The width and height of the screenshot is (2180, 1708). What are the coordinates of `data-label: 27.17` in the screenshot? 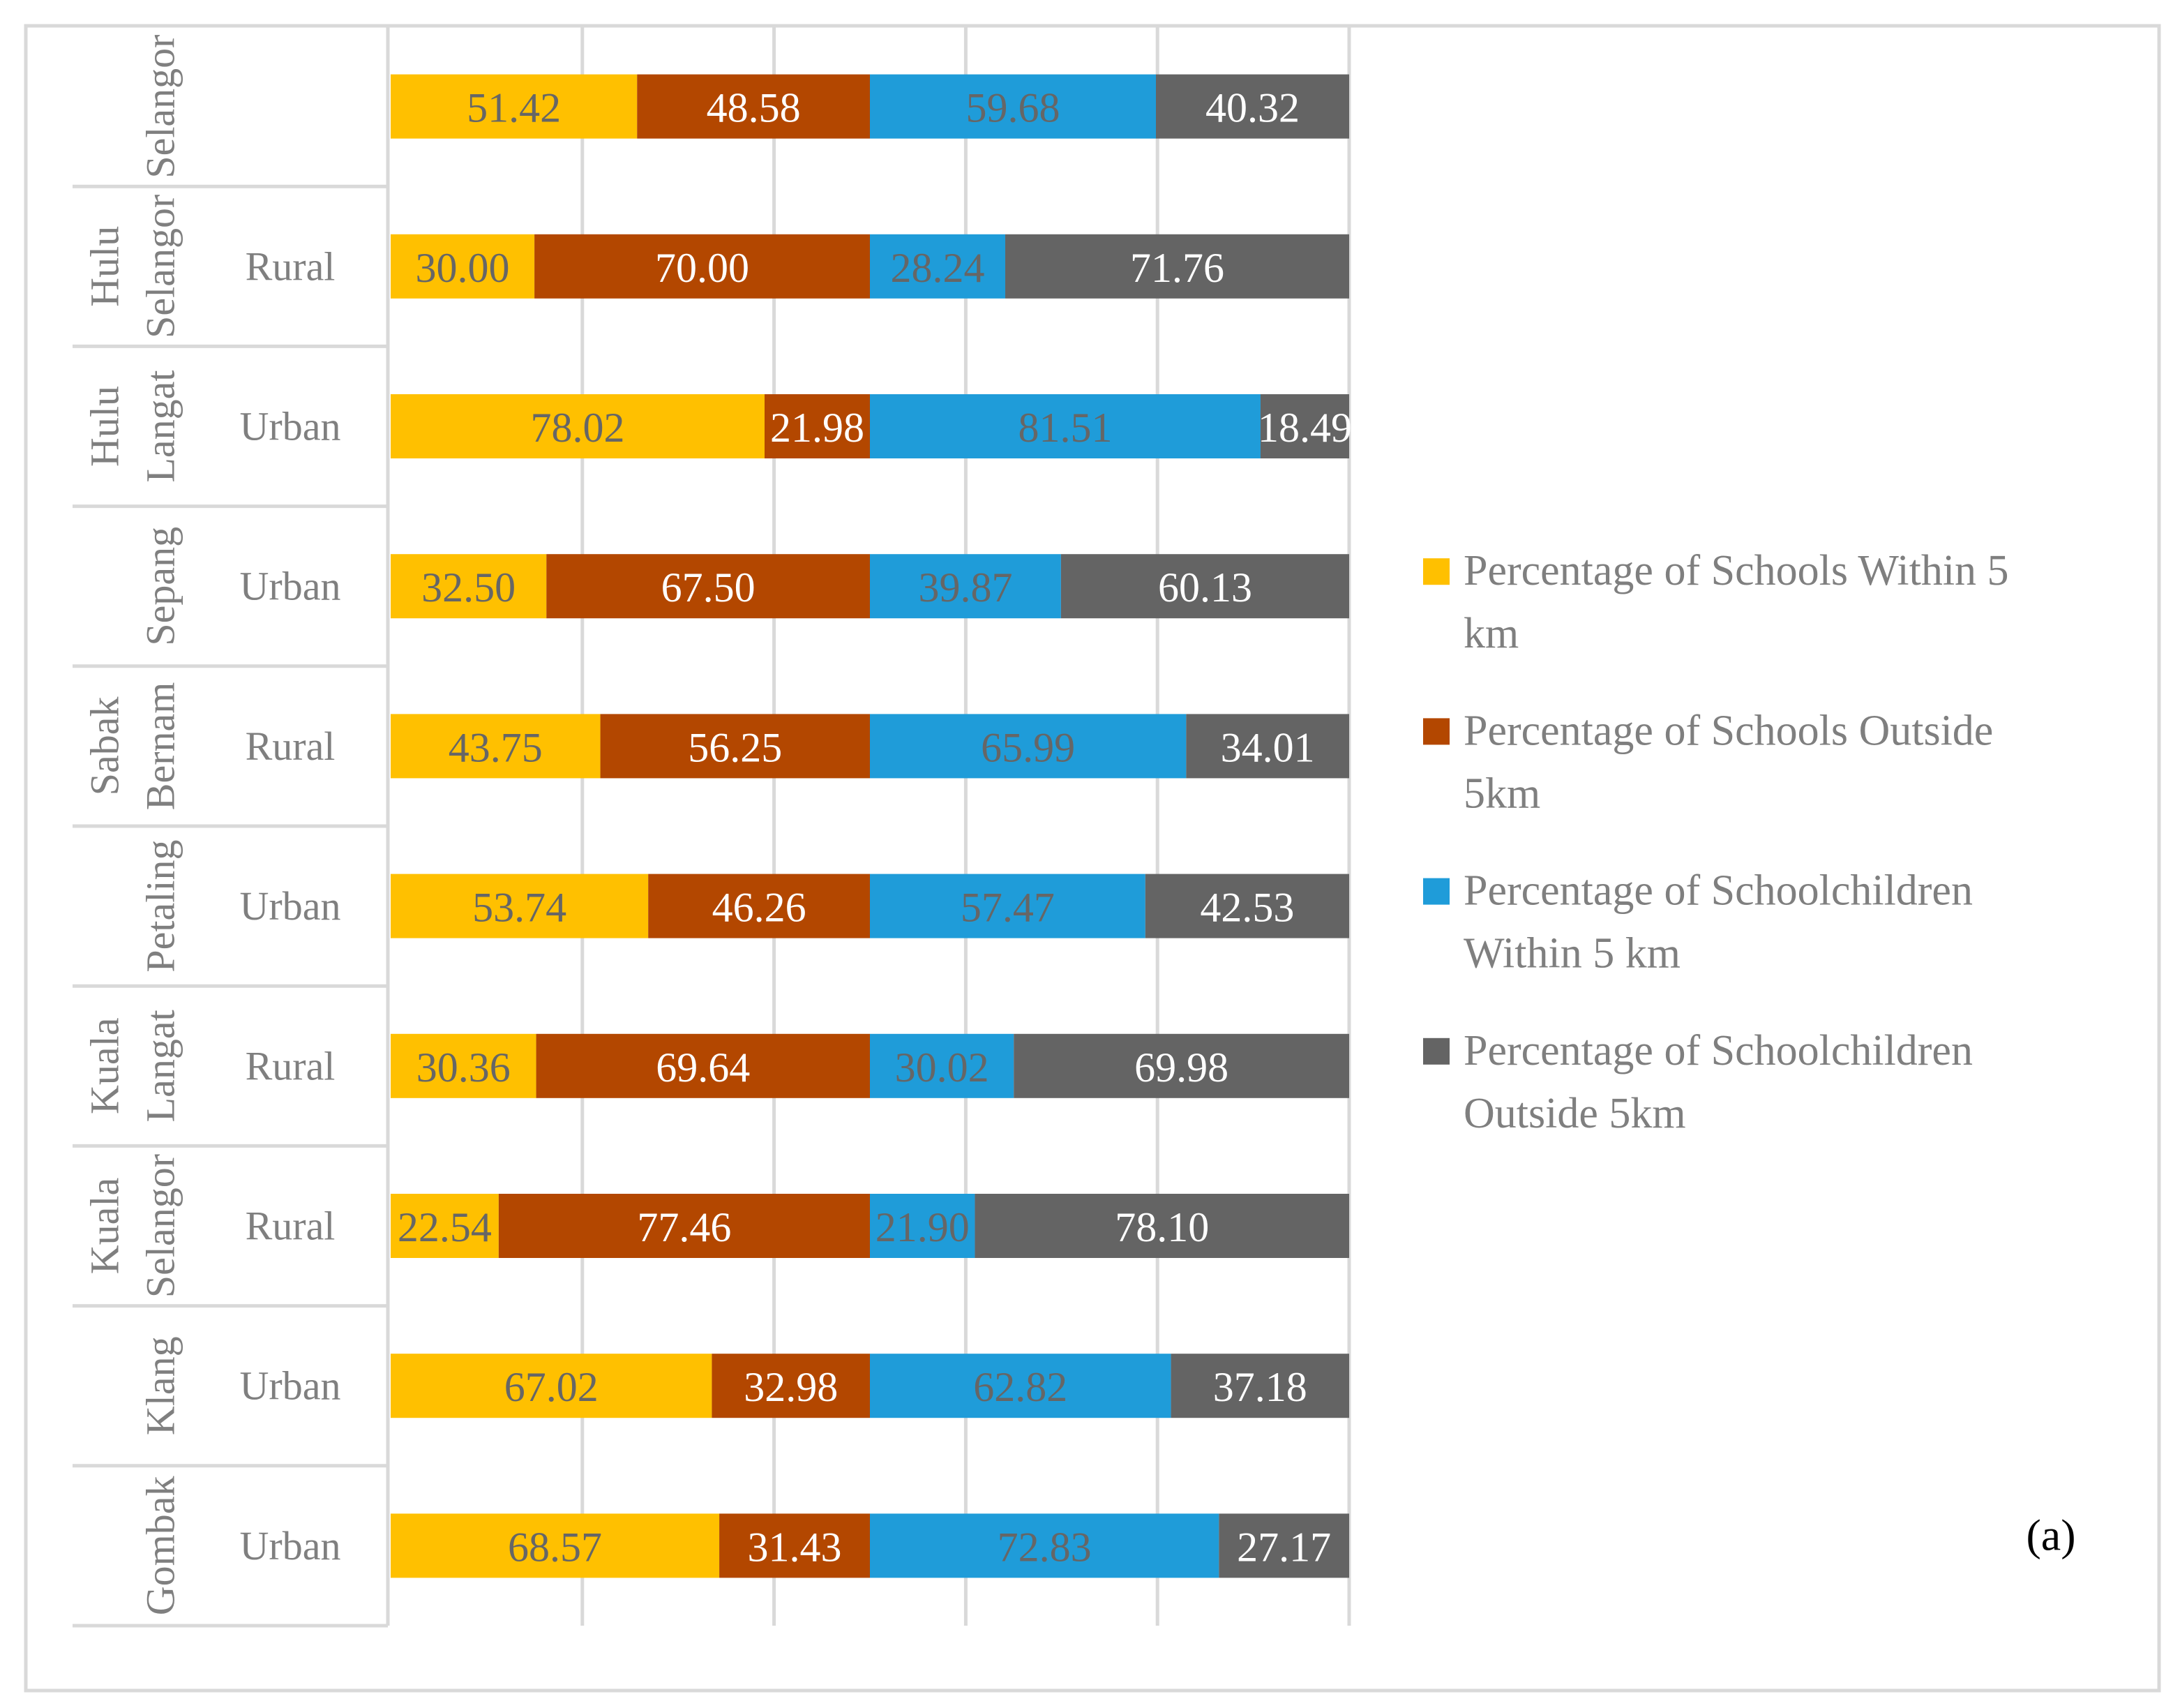 It's located at (1284, 1547).